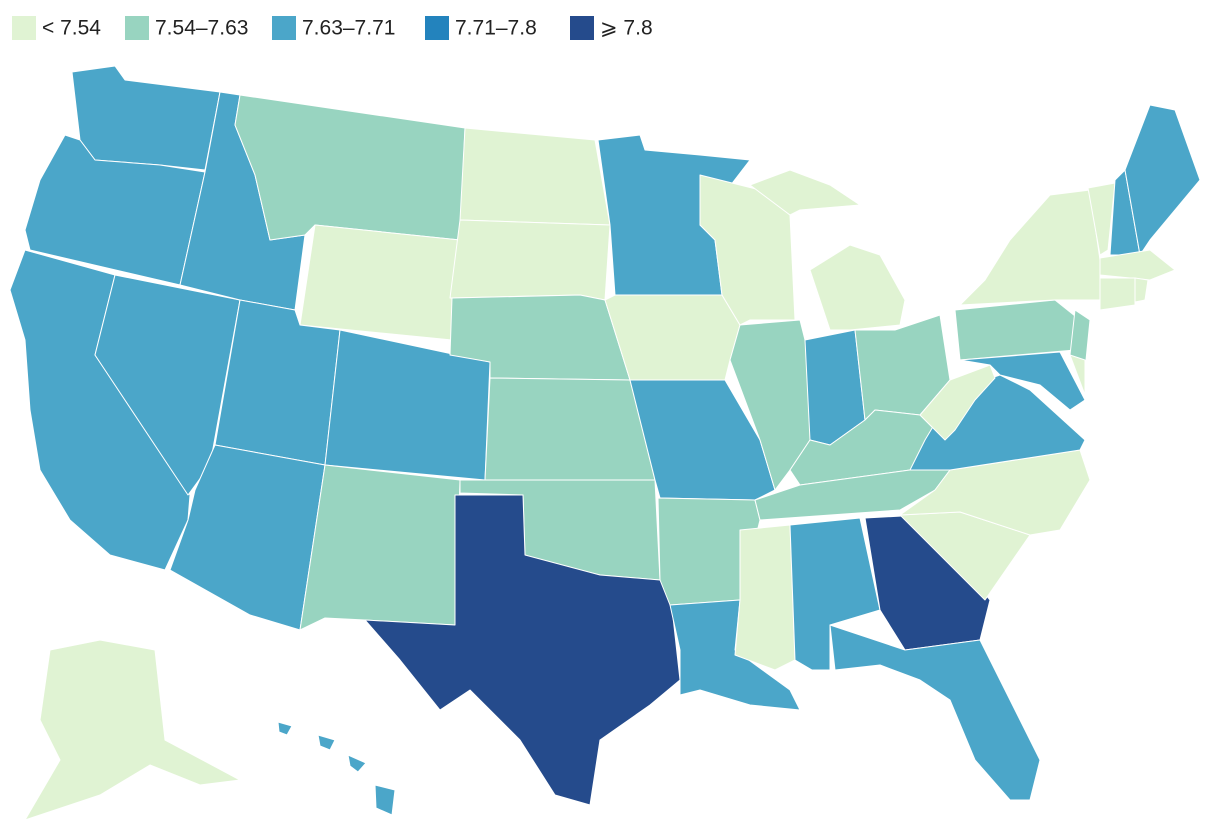 The height and width of the screenshot is (830, 1220). What do you see at coordinates (201, 28) in the screenshot?
I see `legend-label: 7.54–7.63` at bounding box center [201, 28].